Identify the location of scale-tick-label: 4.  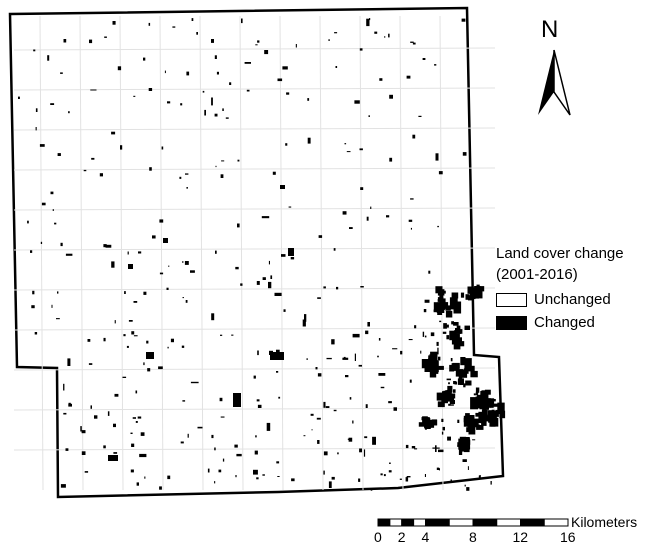
(425, 537).